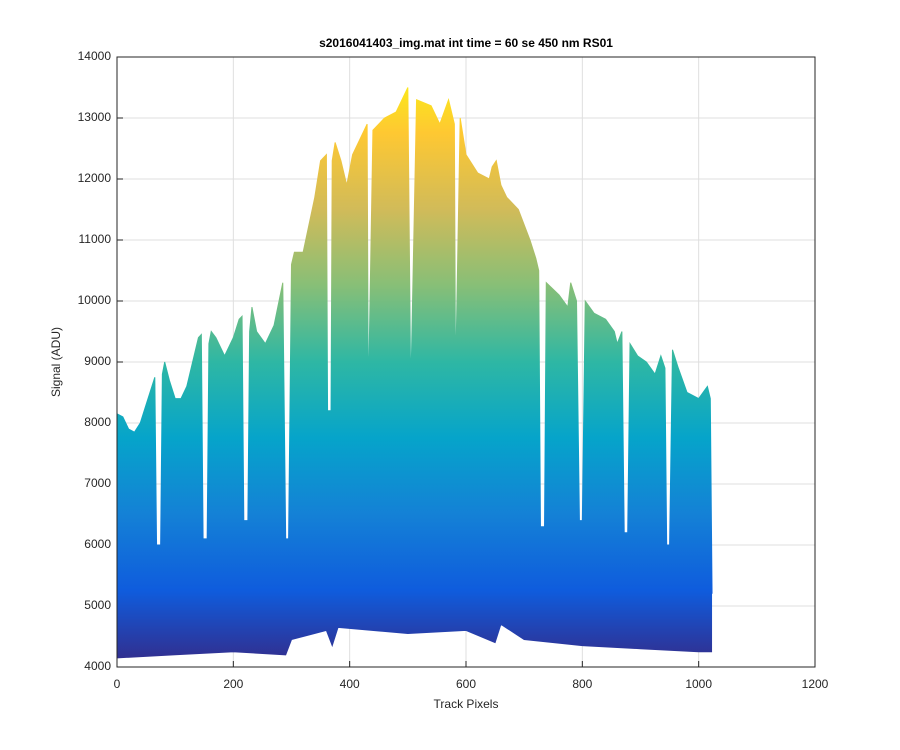 Image resolution: width=900 pixels, height=750 pixels. I want to click on y-tick-label: 7000, so click(97, 483).